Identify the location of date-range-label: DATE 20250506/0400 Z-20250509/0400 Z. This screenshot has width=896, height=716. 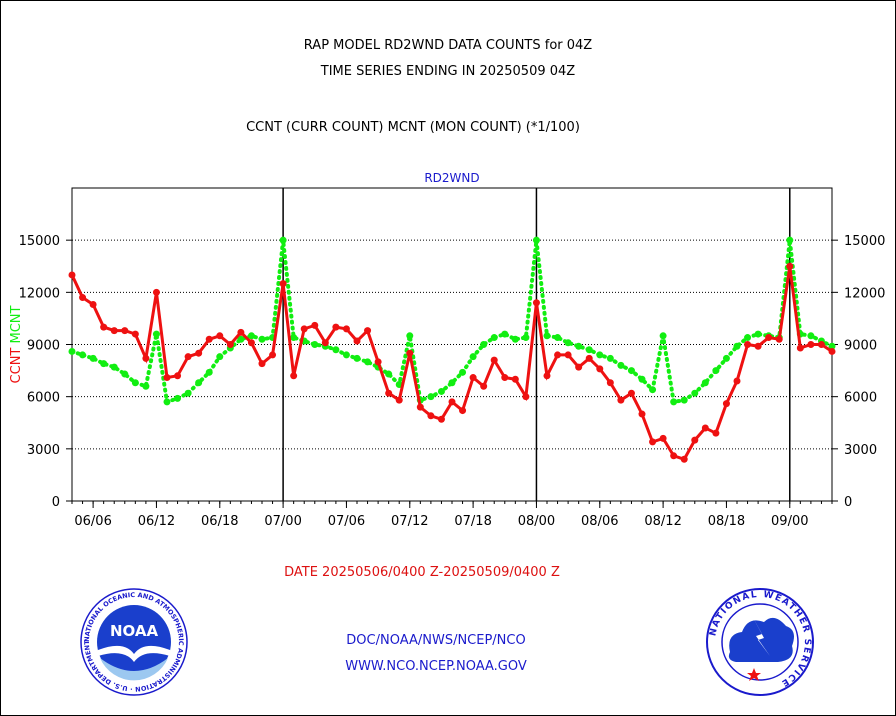
(422, 572).